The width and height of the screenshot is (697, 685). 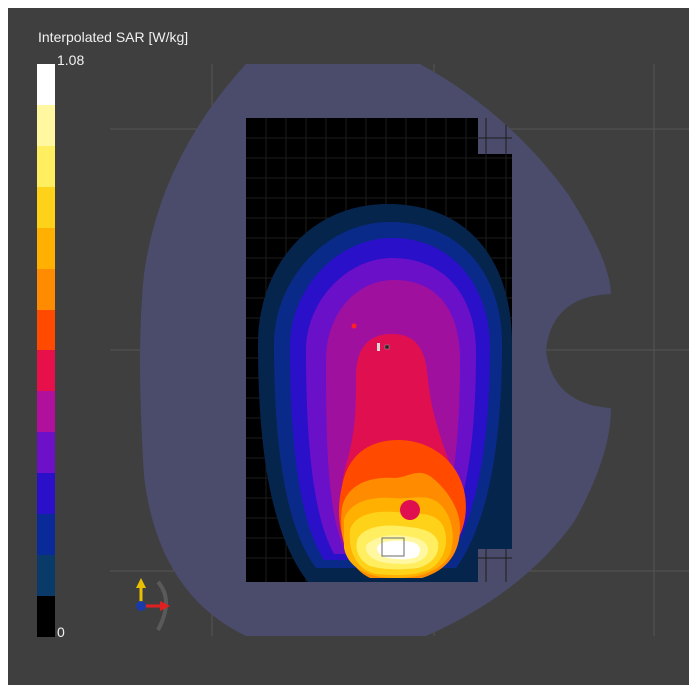 I want to click on probe-markers, so click(x=378, y=440).